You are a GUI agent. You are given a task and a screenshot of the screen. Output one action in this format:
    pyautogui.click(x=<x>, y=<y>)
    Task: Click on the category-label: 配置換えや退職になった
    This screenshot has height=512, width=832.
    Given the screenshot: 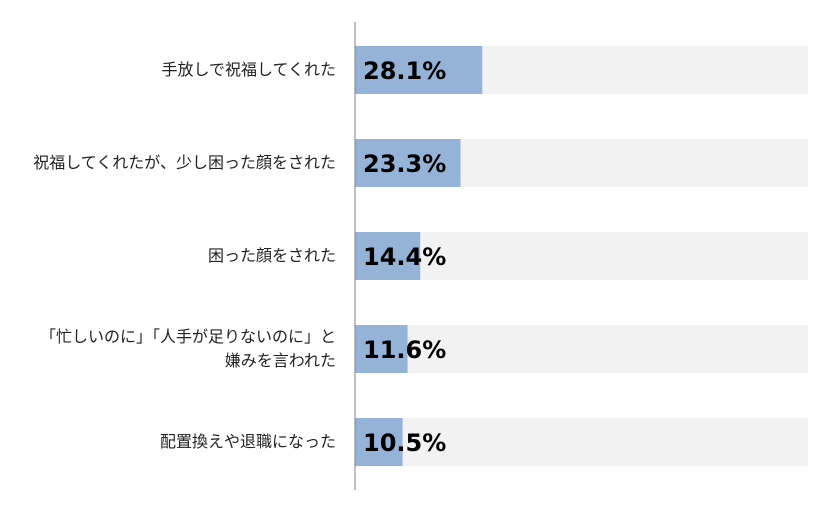 What is the action you would take?
    pyautogui.click(x=168, y=442)
    